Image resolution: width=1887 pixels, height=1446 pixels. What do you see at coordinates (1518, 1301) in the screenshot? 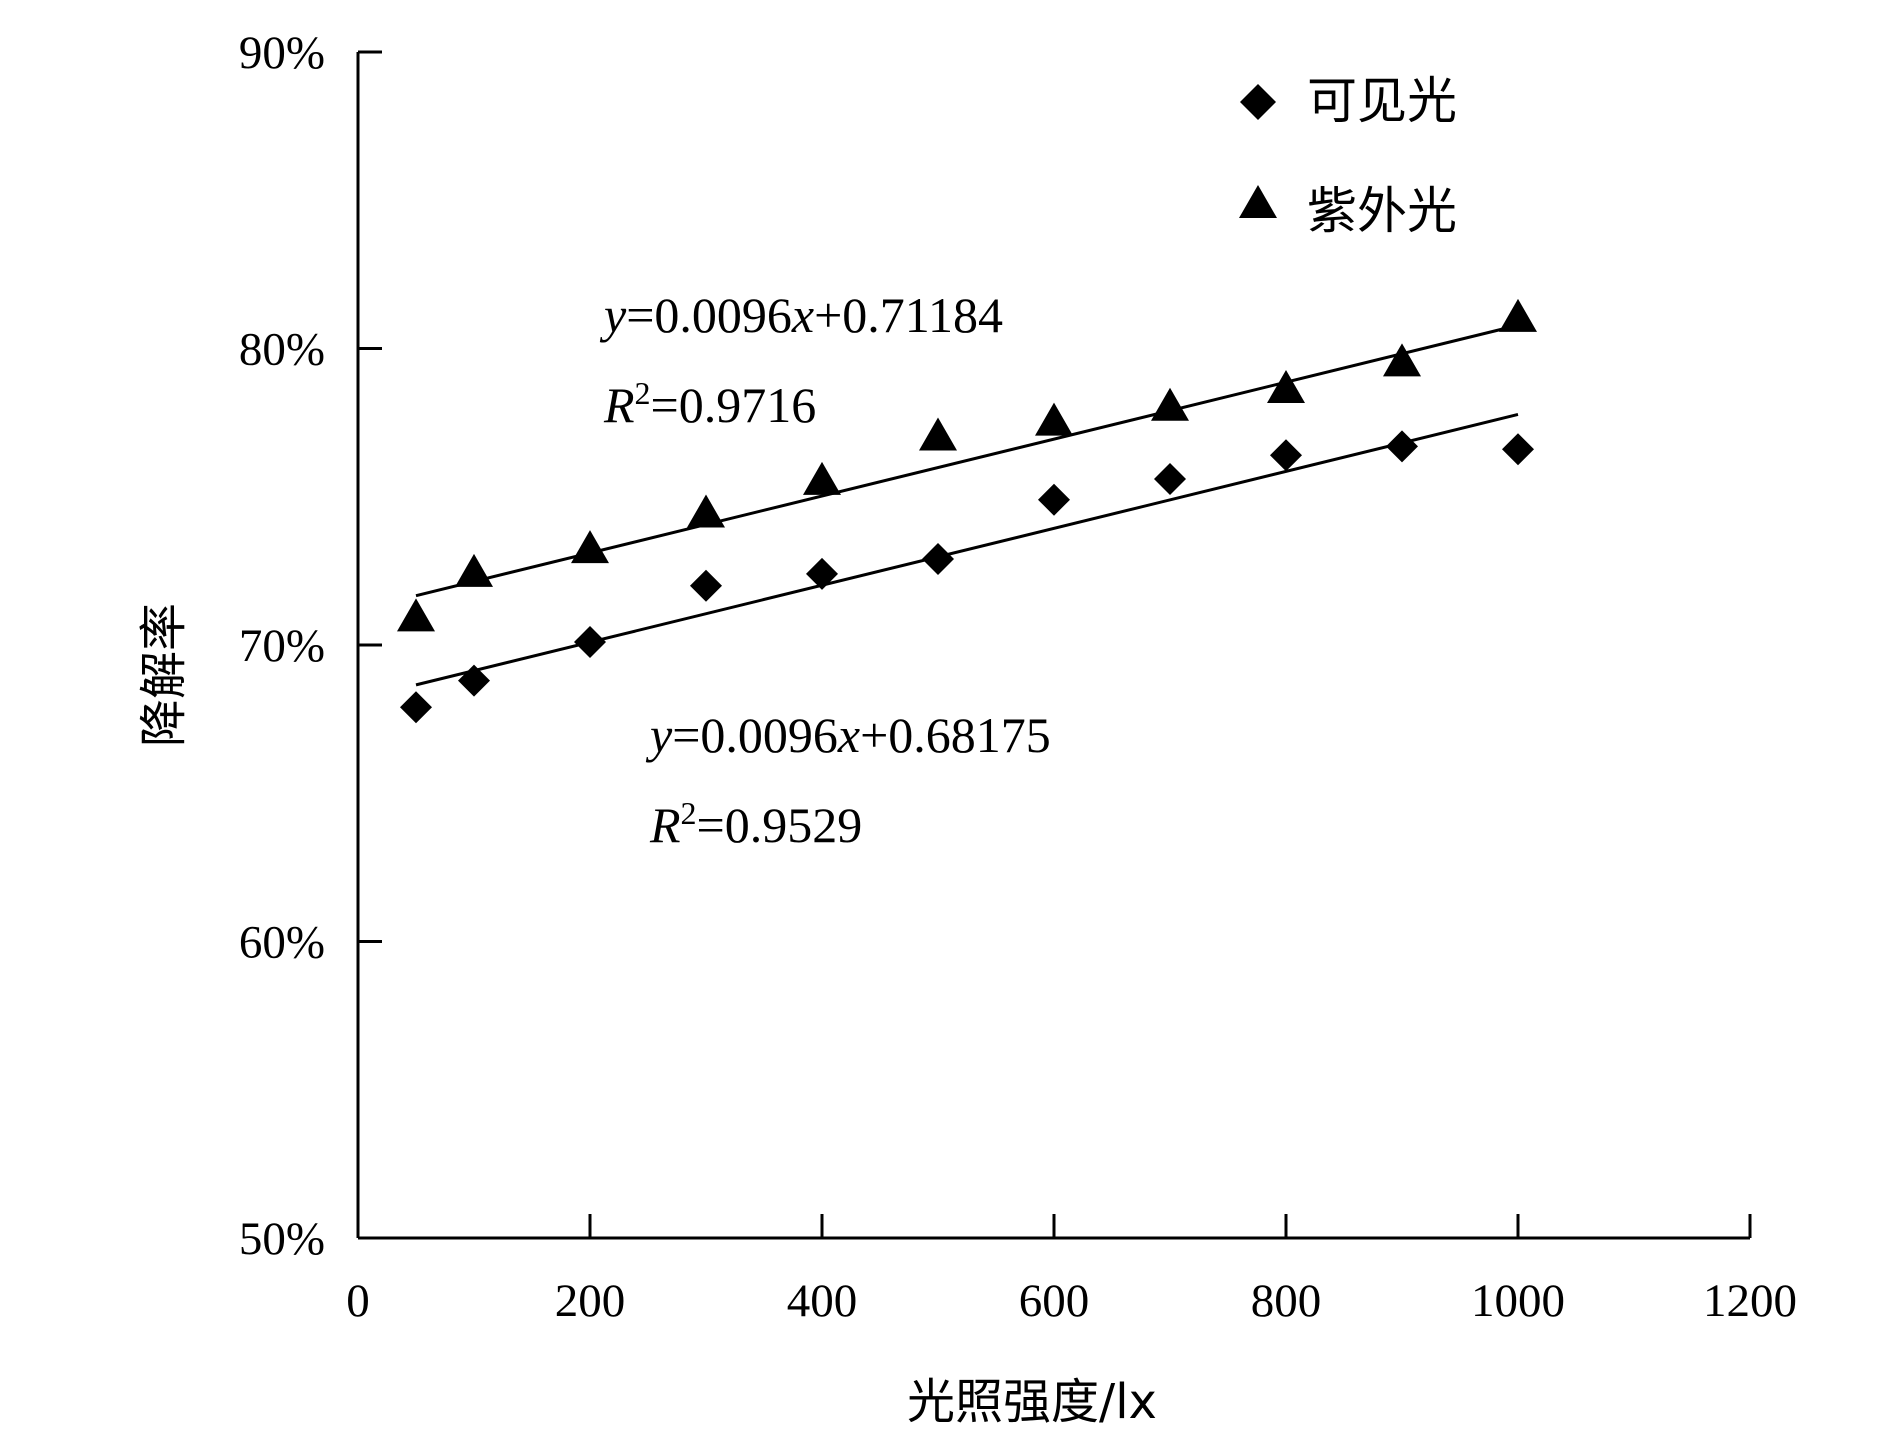
I see `x-tick-label: 1000` at bounding box center [1518, 1301].